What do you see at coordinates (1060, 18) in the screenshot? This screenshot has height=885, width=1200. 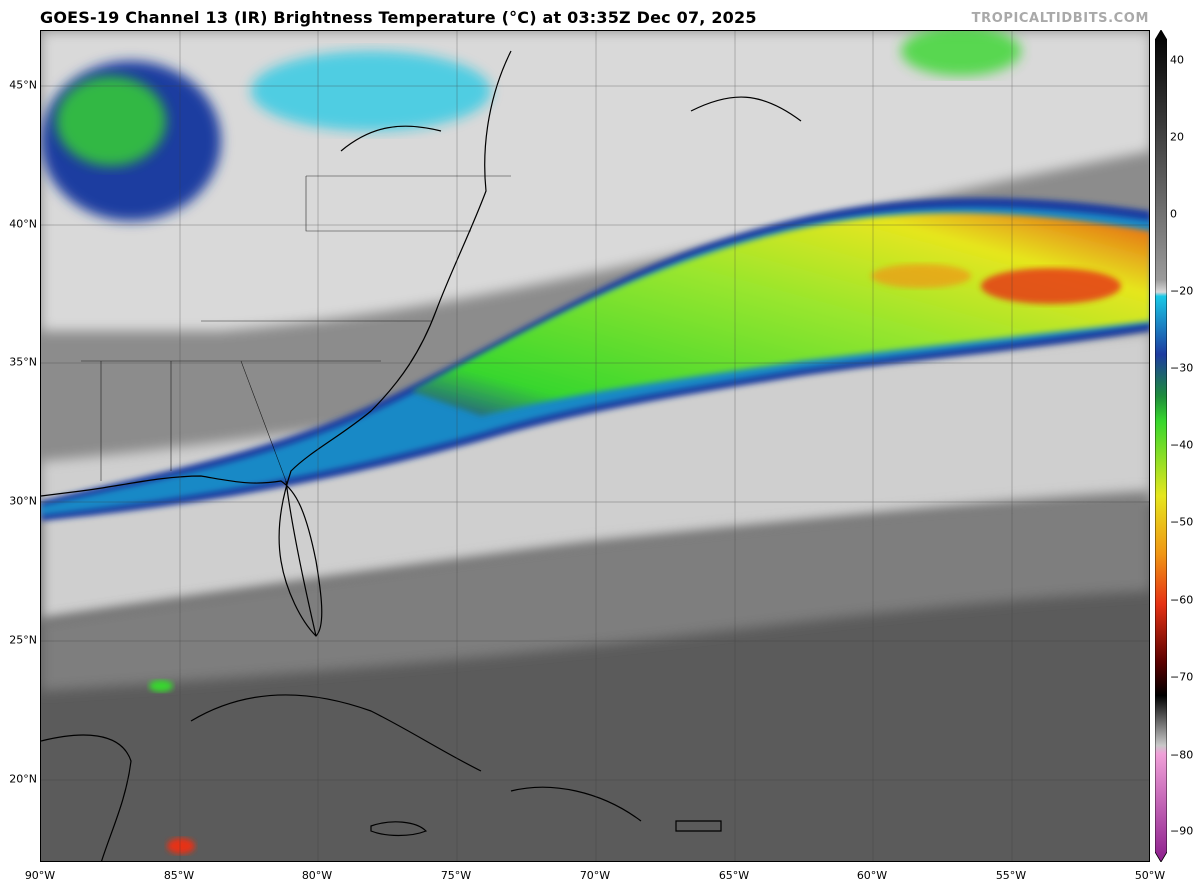 I see `watermark: TROPICALTIDBITS.COM` at bounding box center [1060, 18].